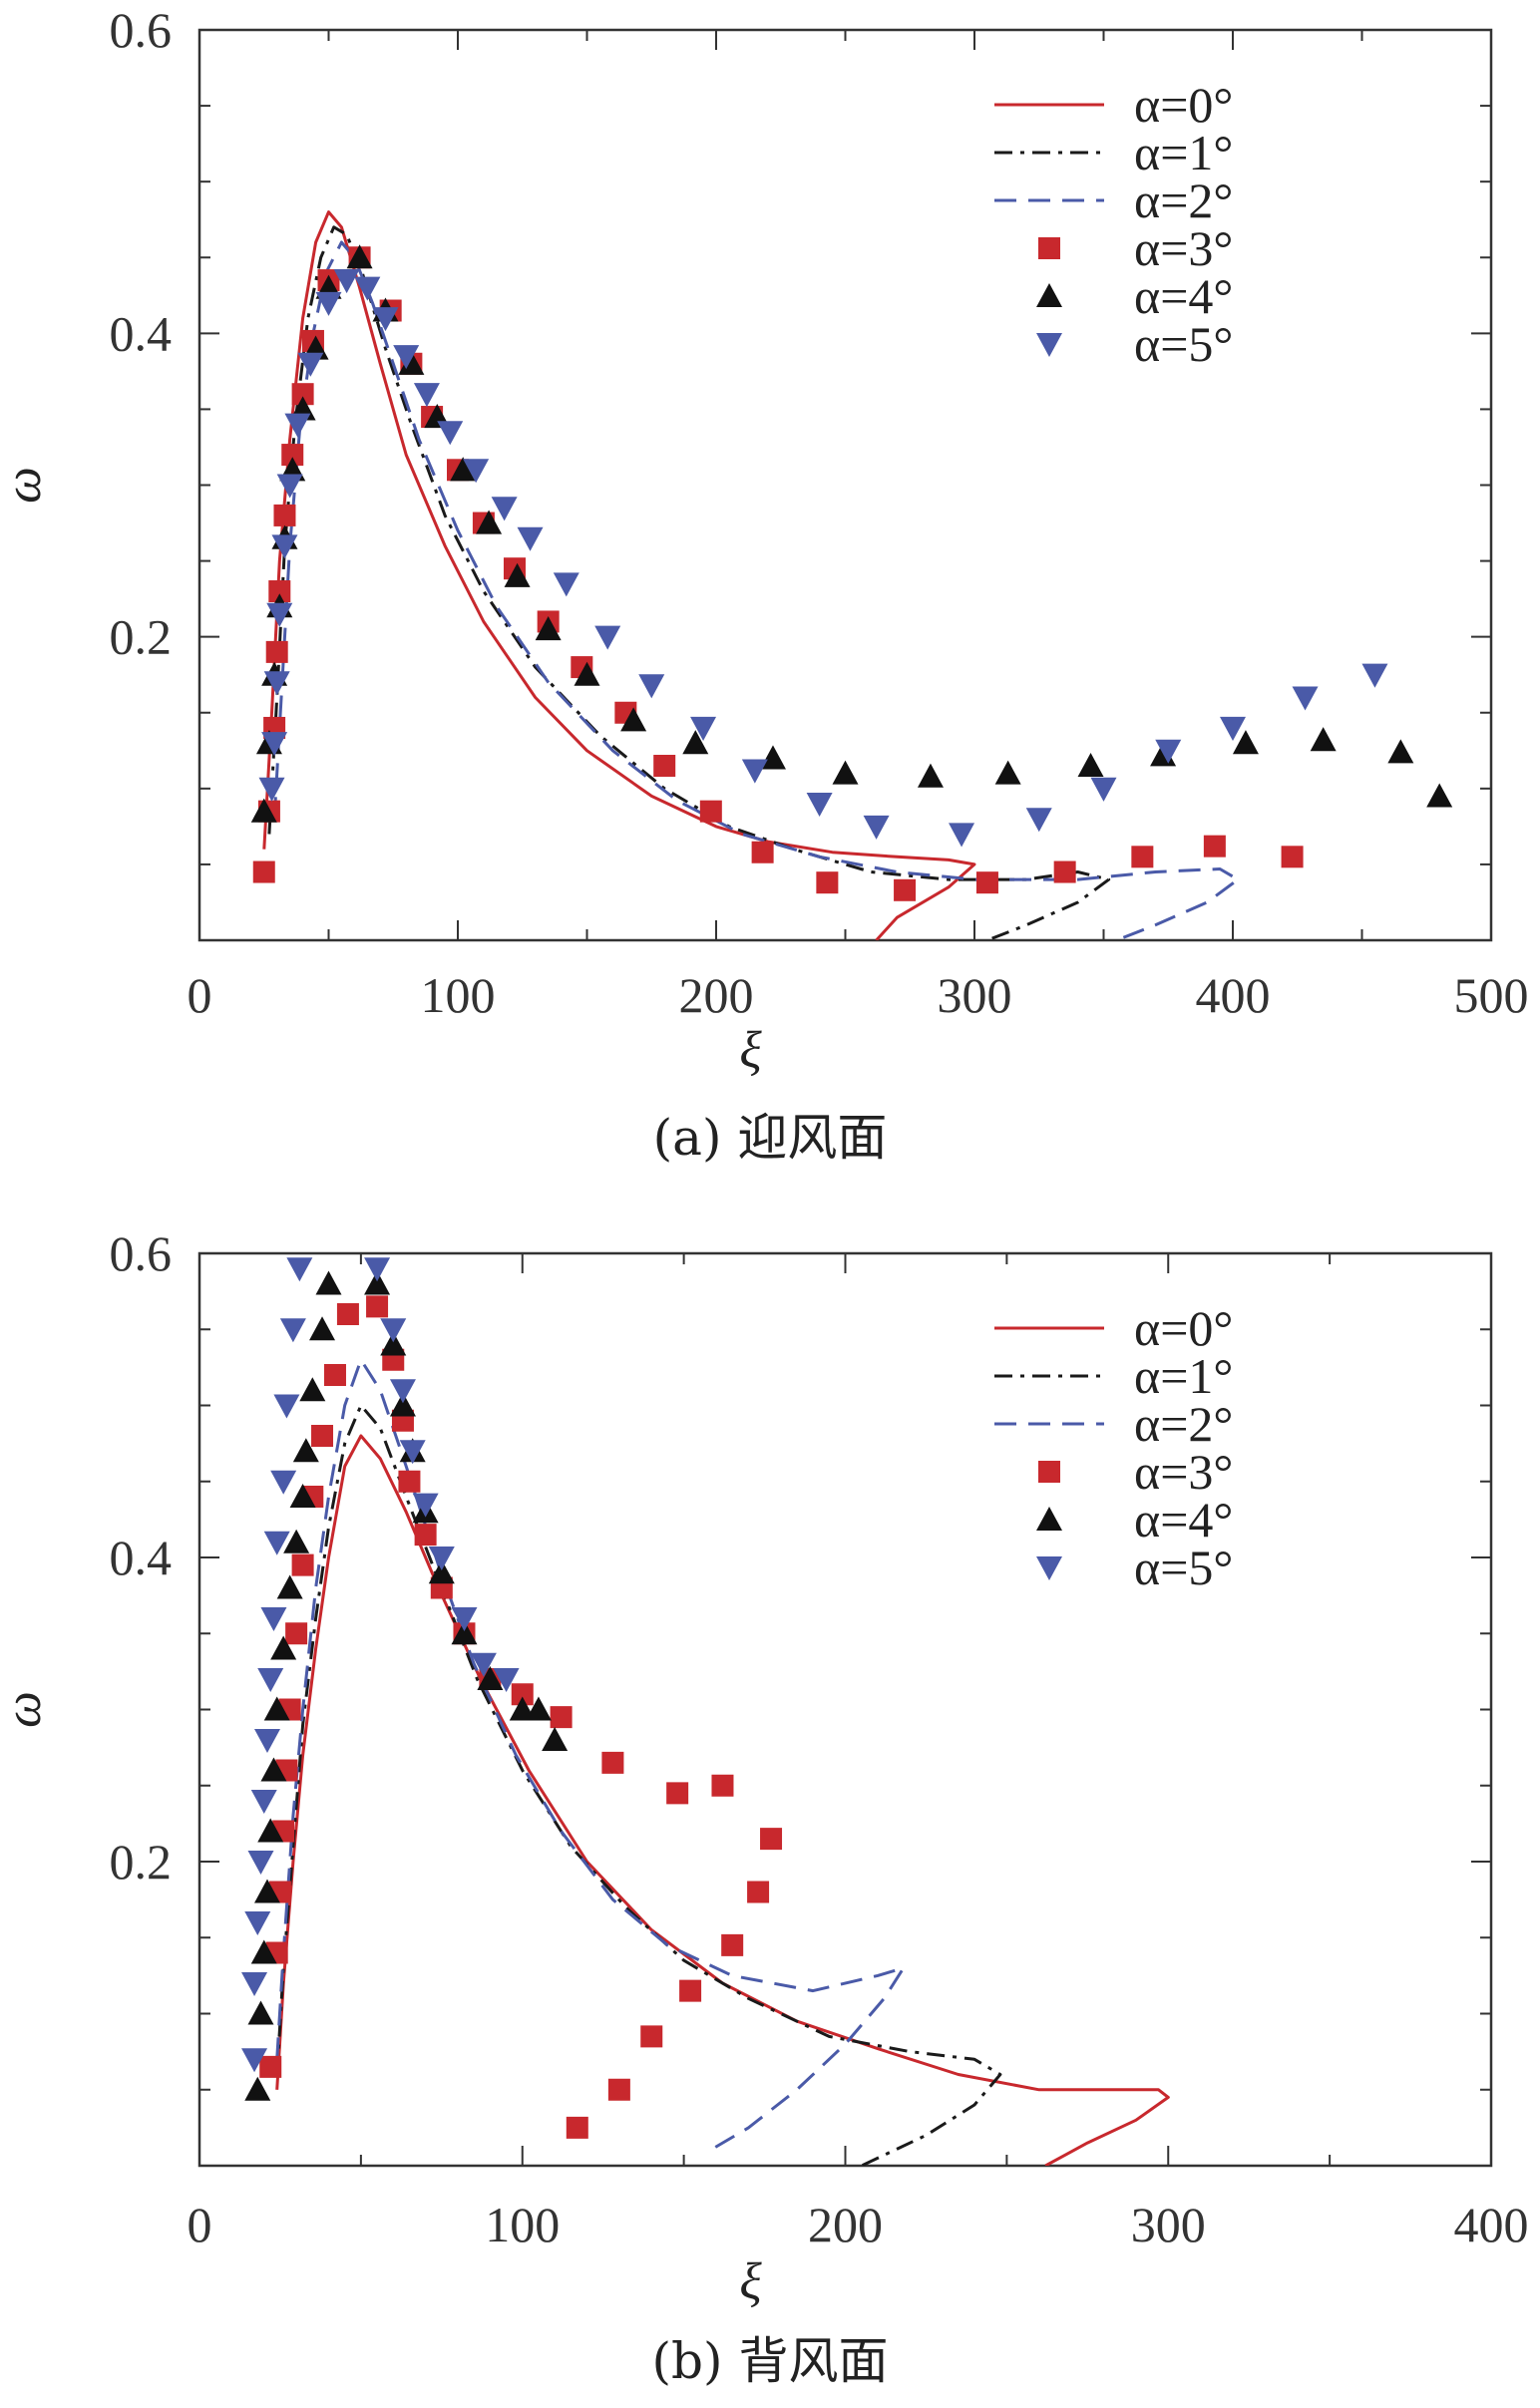 The width and height of the screenshot is (1540, 2408). What do you see at coordinates (458, 995) in the screenshot?
I see `x-tick-label: 100` at bounding box center [458, 995].